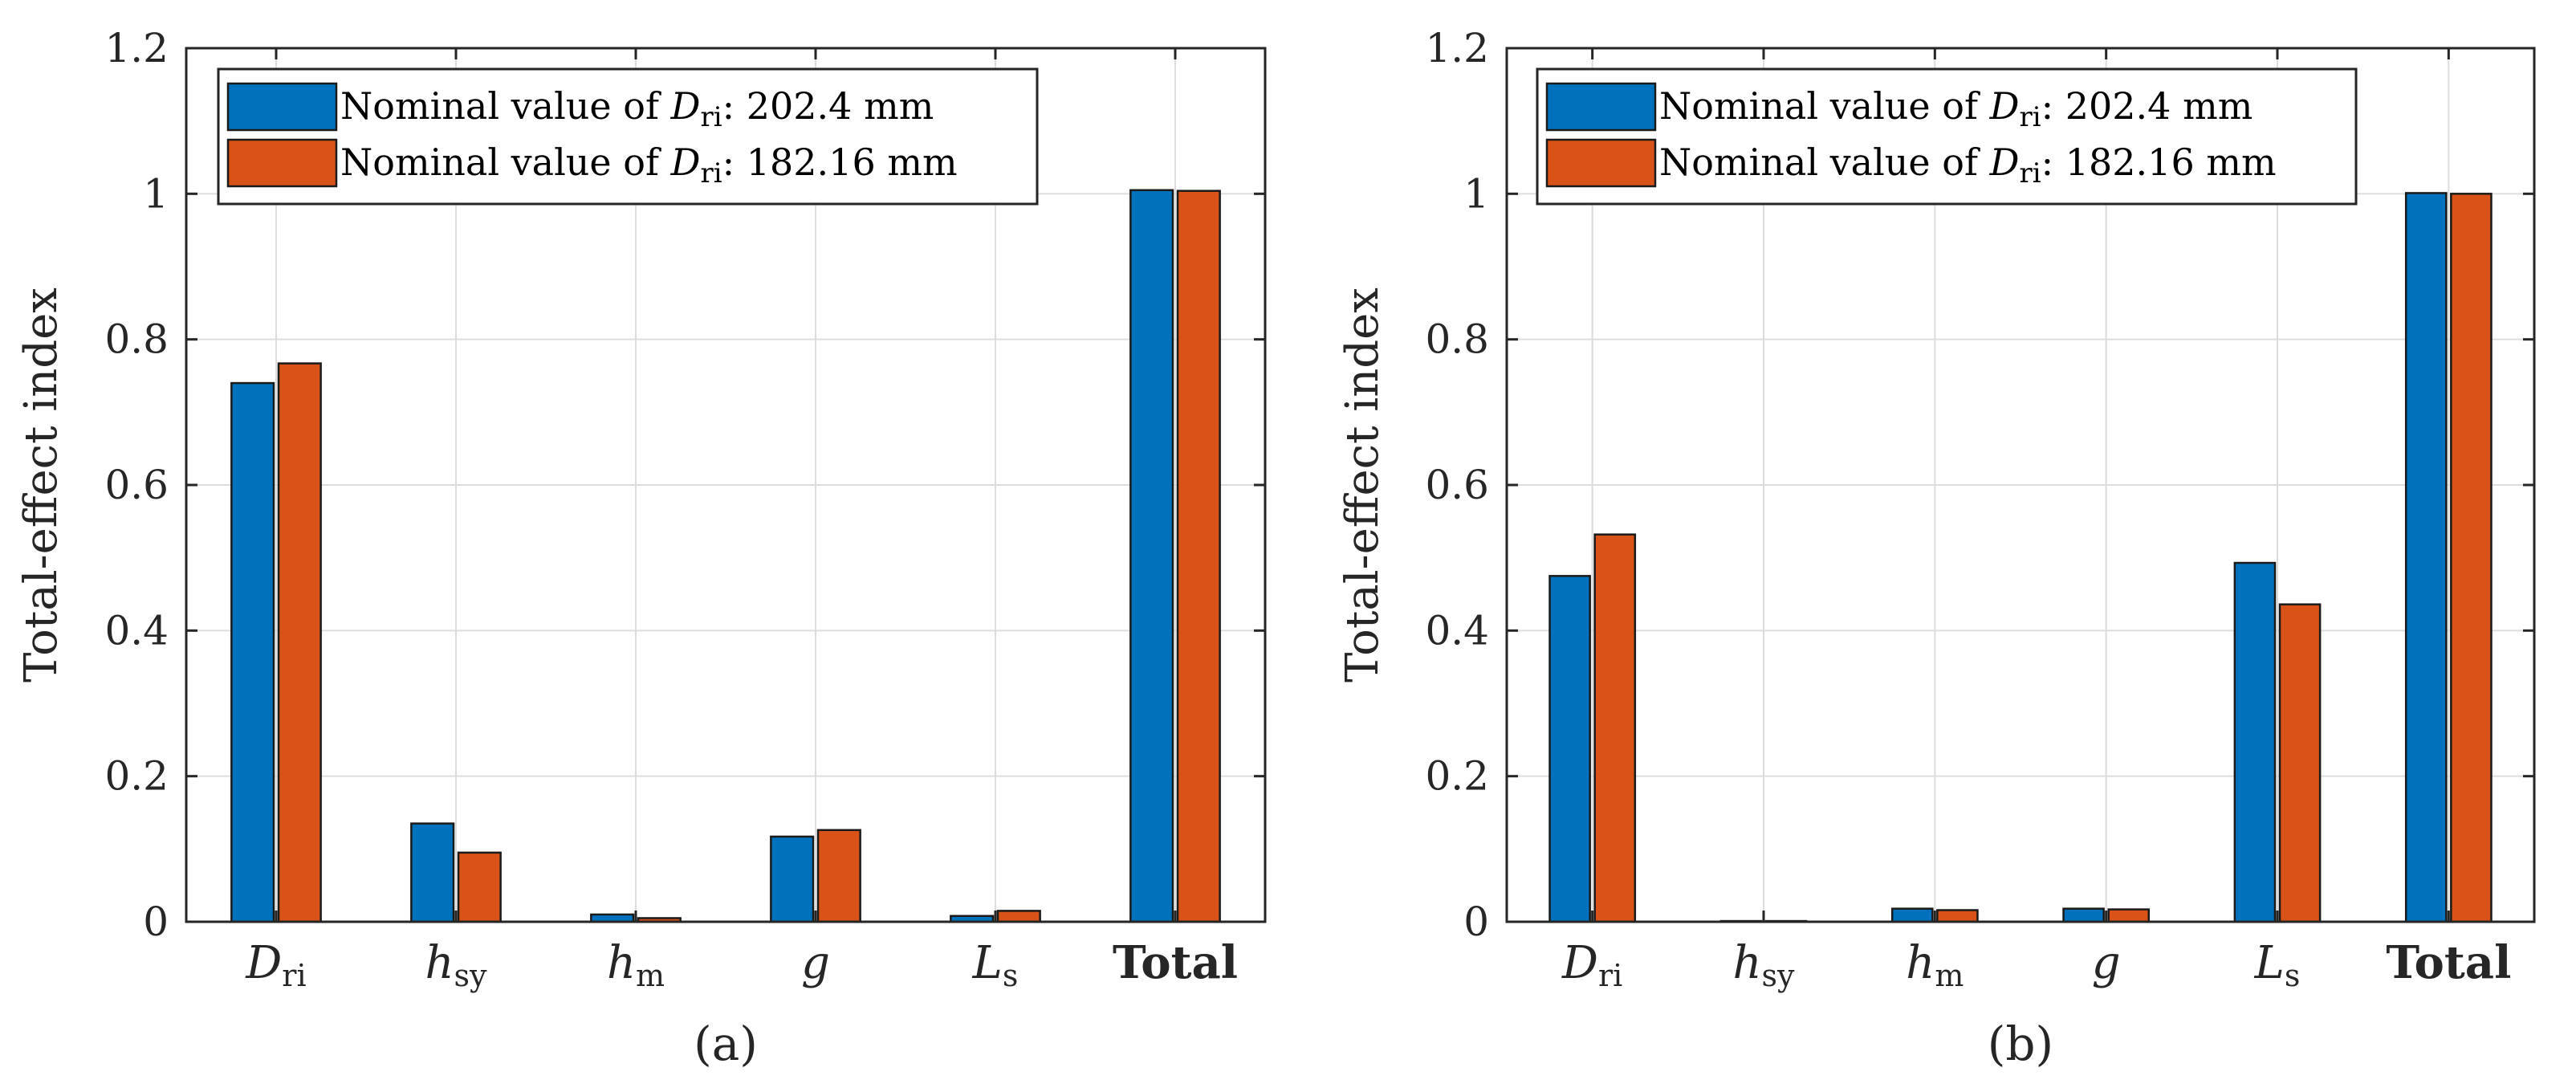  What do you see at coordinates (1912, 915) in the screenshot?
I see `bar-series1-cat3` at bounding box center [1912, 915].